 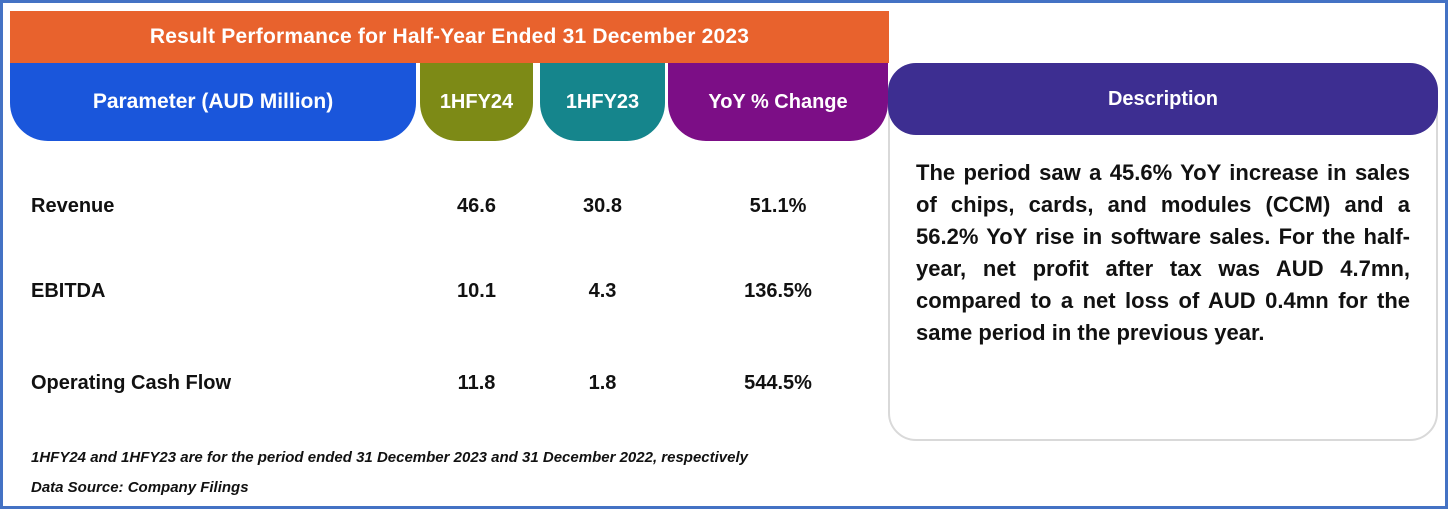 I want to click on value-1hfy23: 1.8, so click(x=602, y=383).